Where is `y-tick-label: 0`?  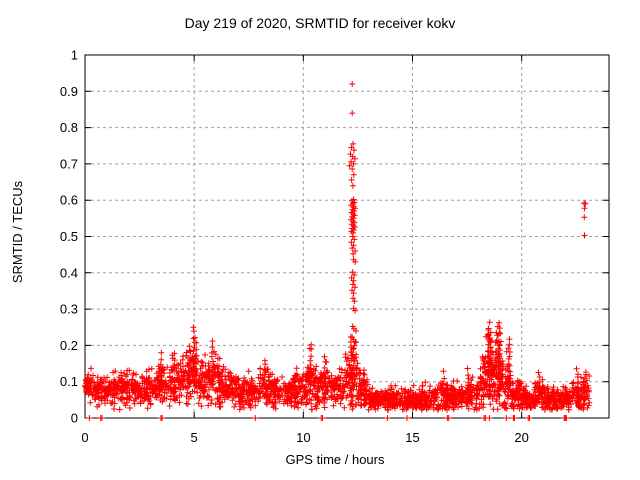
y-tick-label: 0 is located at coordinates (74, 418).